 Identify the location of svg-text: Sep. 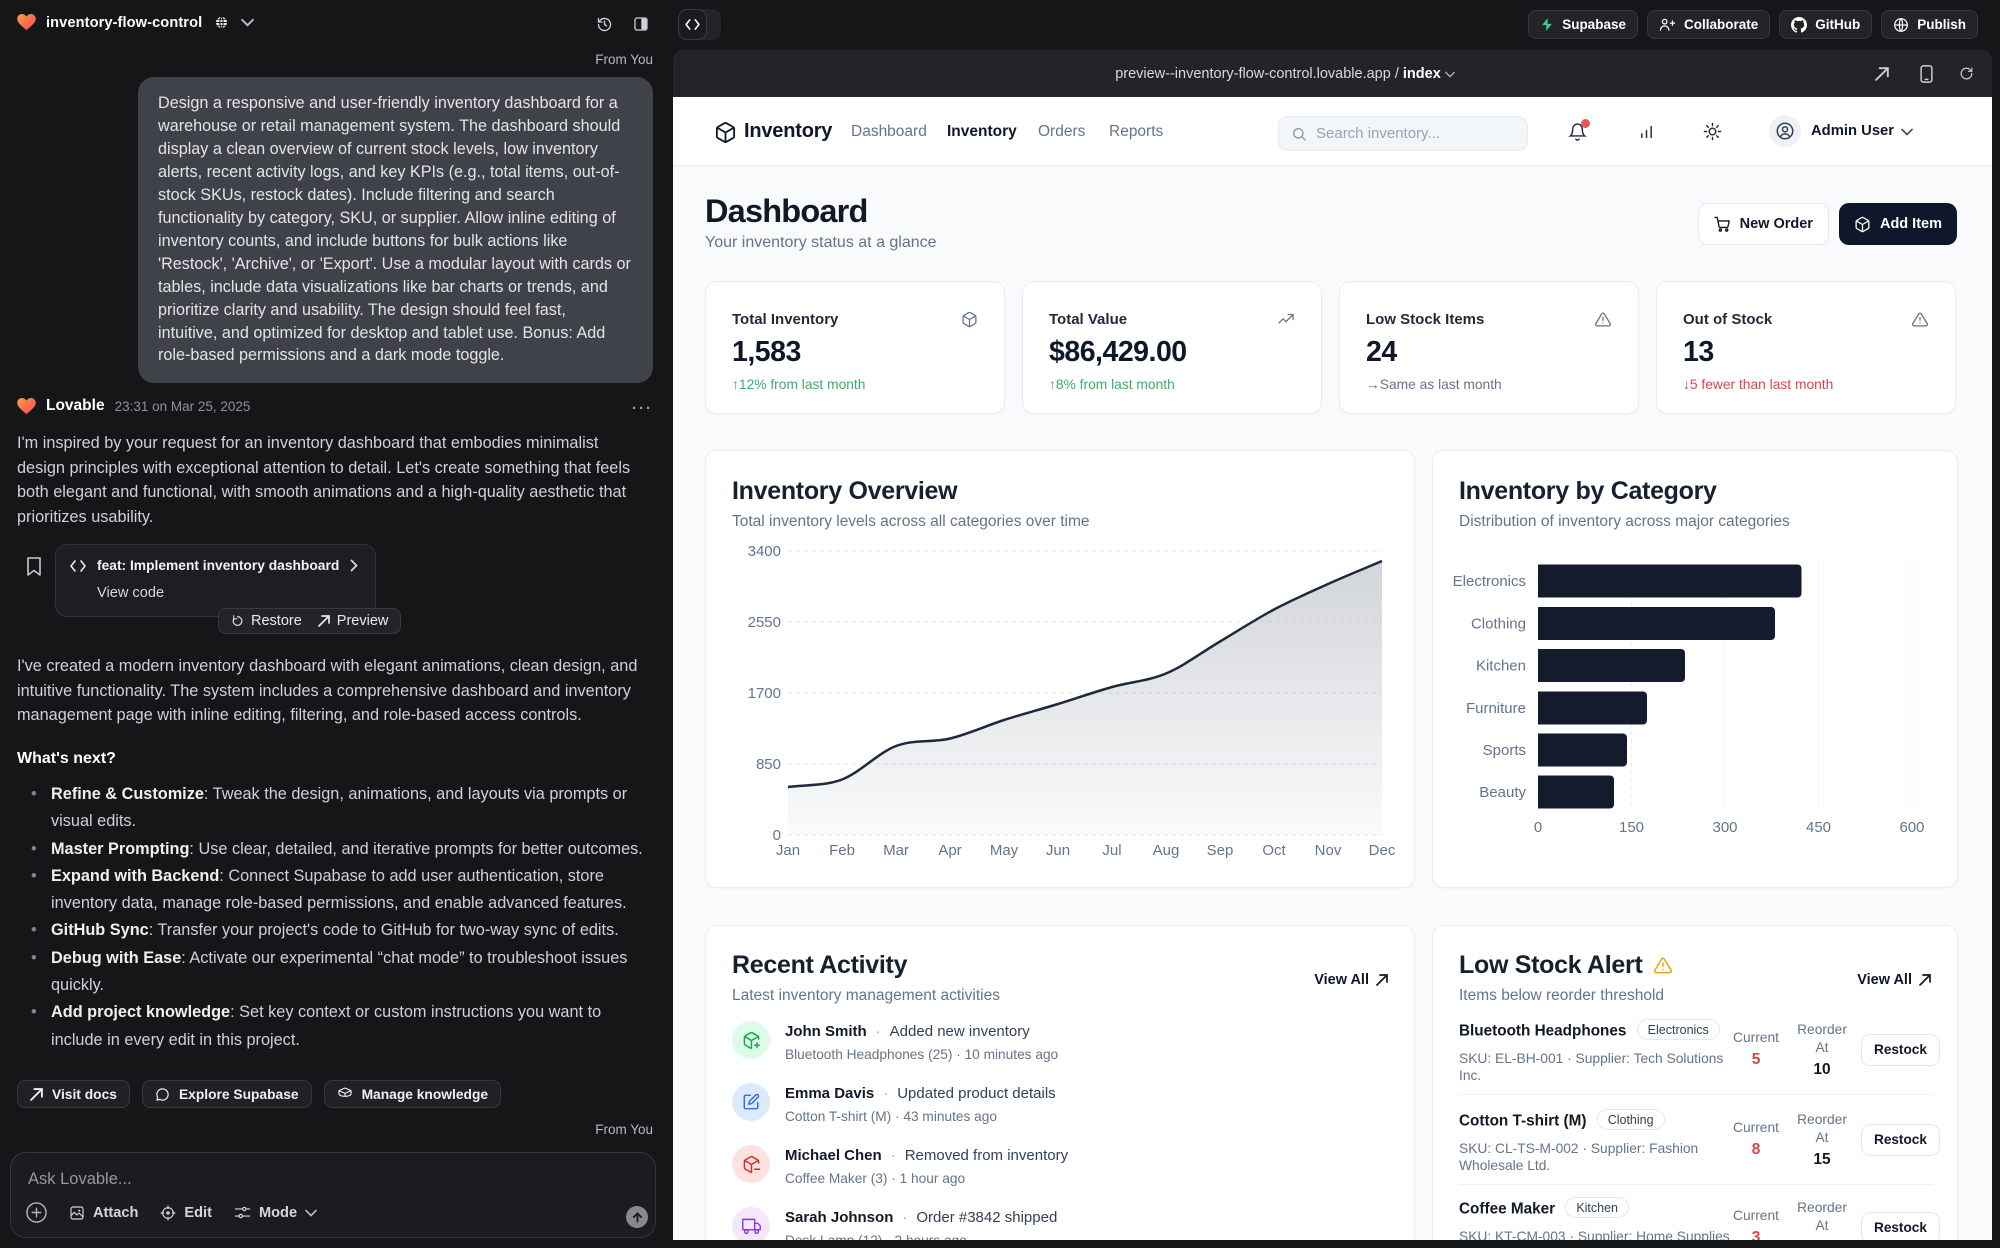
(1220, 850).